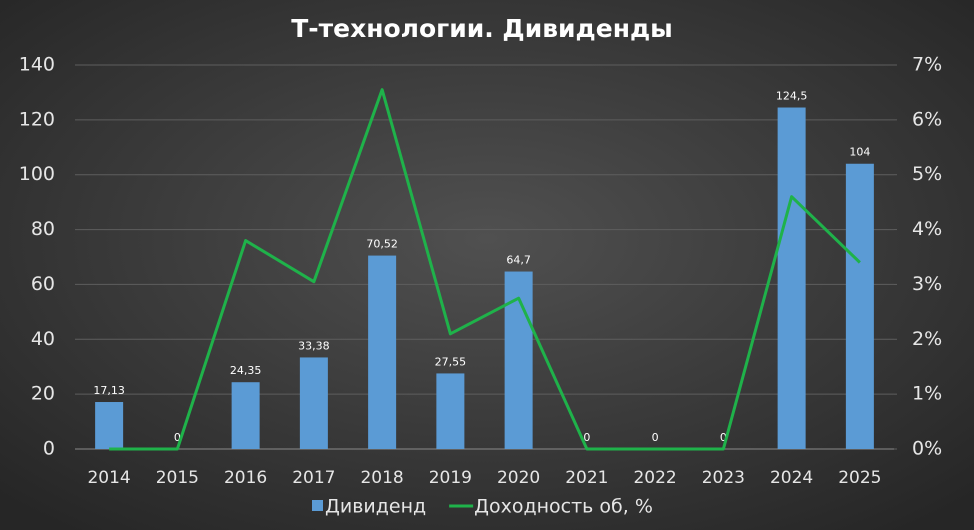 This screenshot has width=974, height=530. I want to click on legend-swatch, so click(317, 505).